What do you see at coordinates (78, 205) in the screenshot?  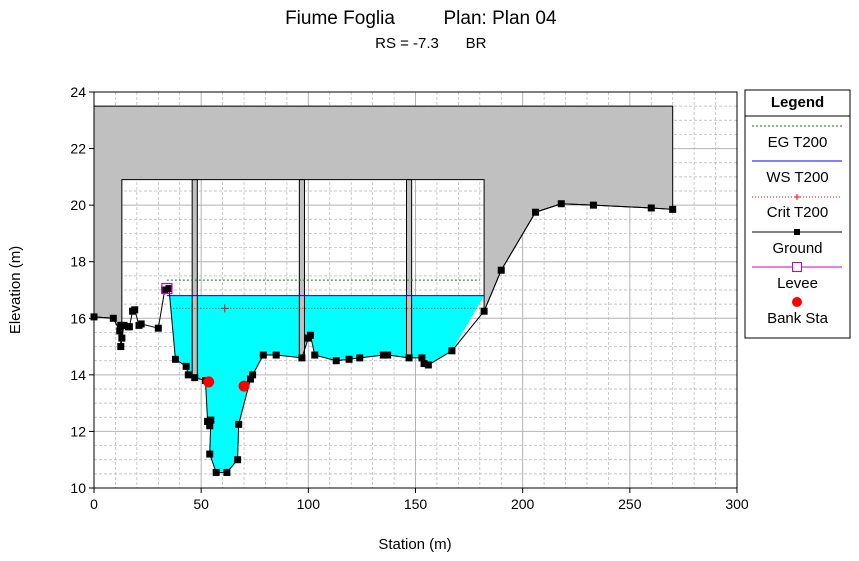 I see `y-tick-label: 20` at bounding box center [78, 205].